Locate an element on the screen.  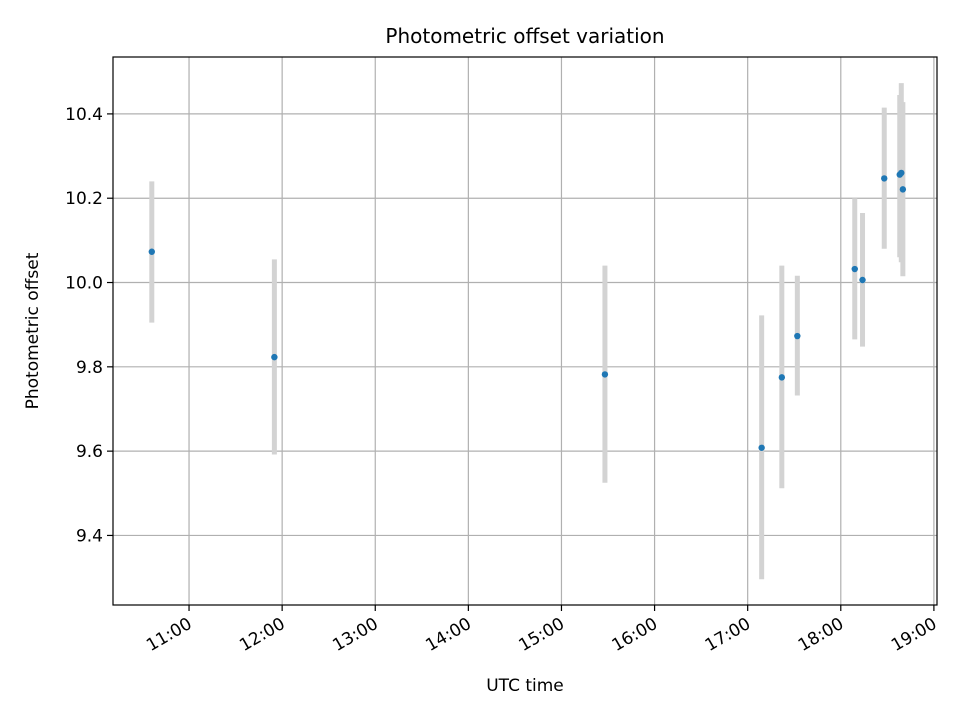
x-tick-label: 15:00 is located at coordinates (542, 635).